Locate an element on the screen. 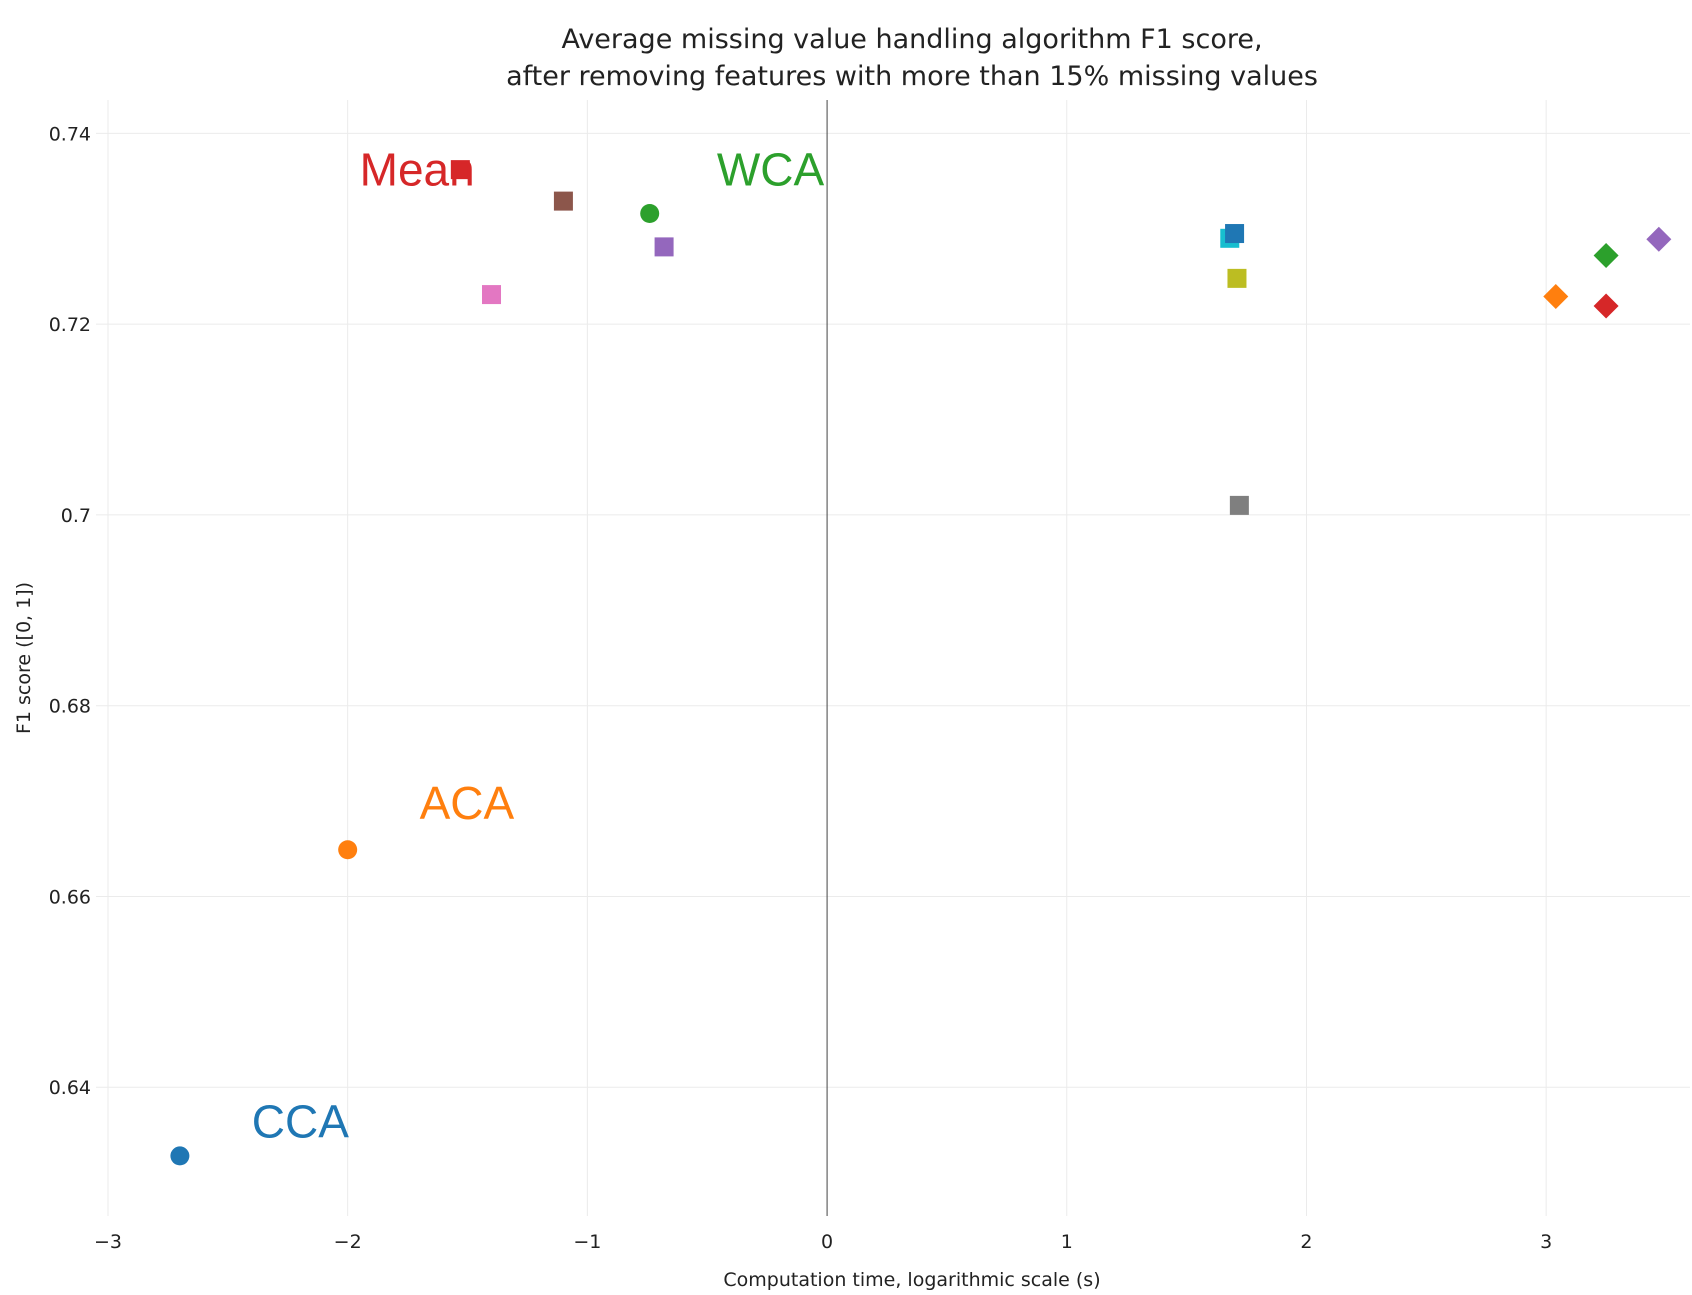 The width and height of the screenshot is (1692, 1295). annotation-label: CCA is located at coordinates (300, 1122).